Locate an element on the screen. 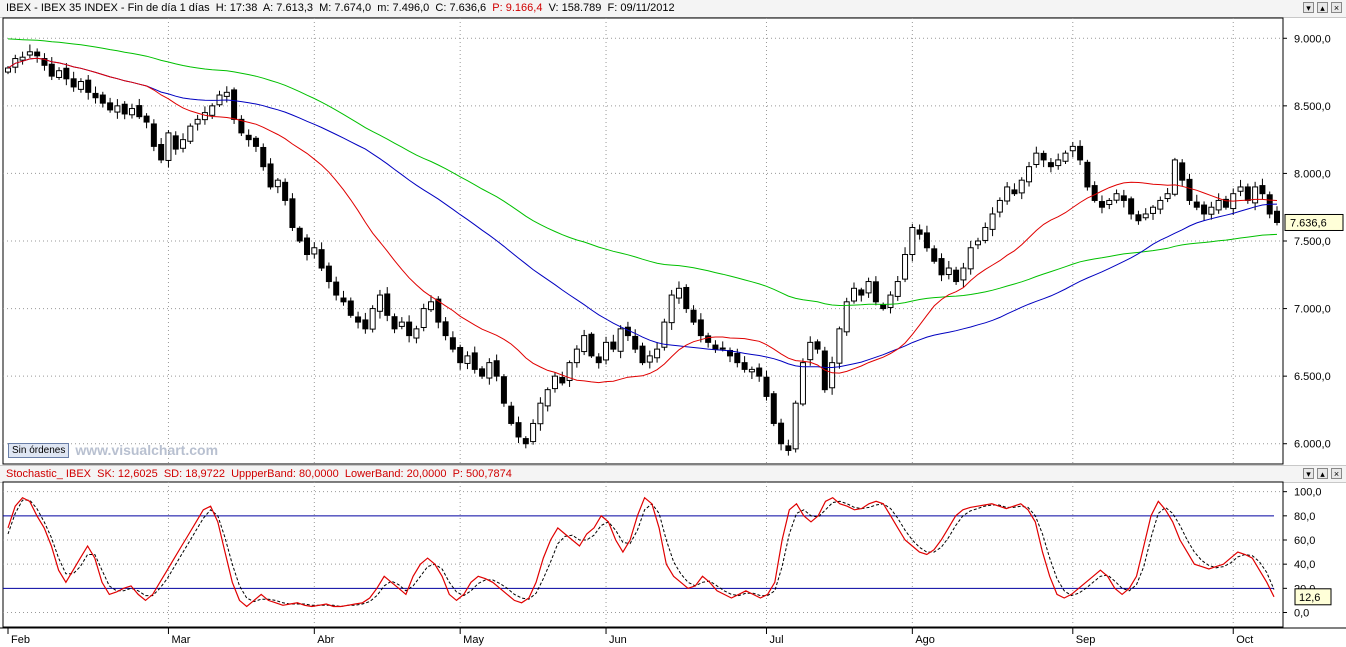 The height and width of the screenshot is (647, 1346). stoch-value-box is located at coordinates (1313, 597).